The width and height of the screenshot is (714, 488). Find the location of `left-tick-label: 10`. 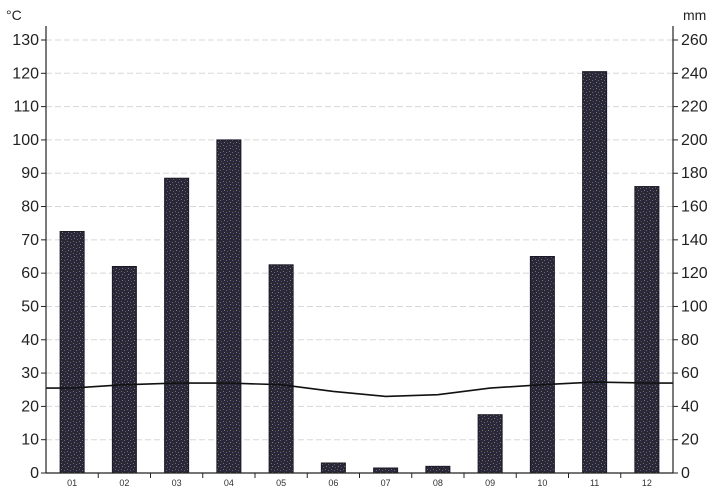

left-tick-label: 10 is located at coordinates (30, 440).